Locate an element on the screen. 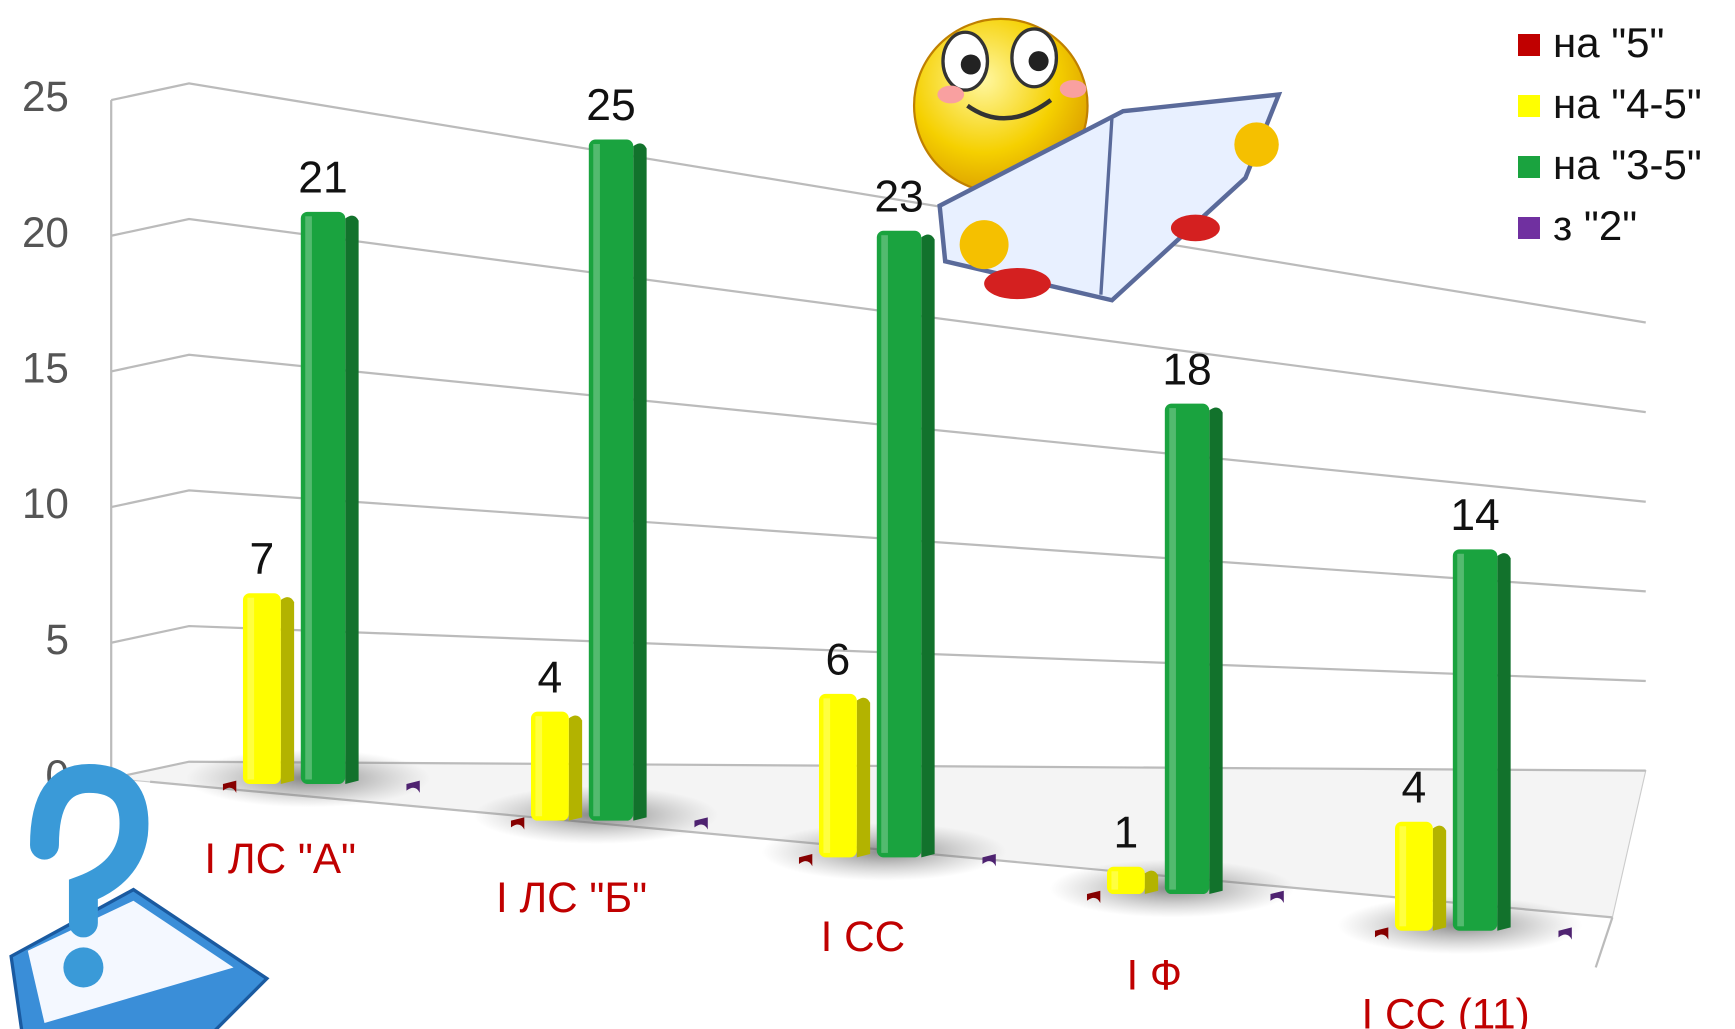  data-label: 1 is located at coordinates (1126, 832).